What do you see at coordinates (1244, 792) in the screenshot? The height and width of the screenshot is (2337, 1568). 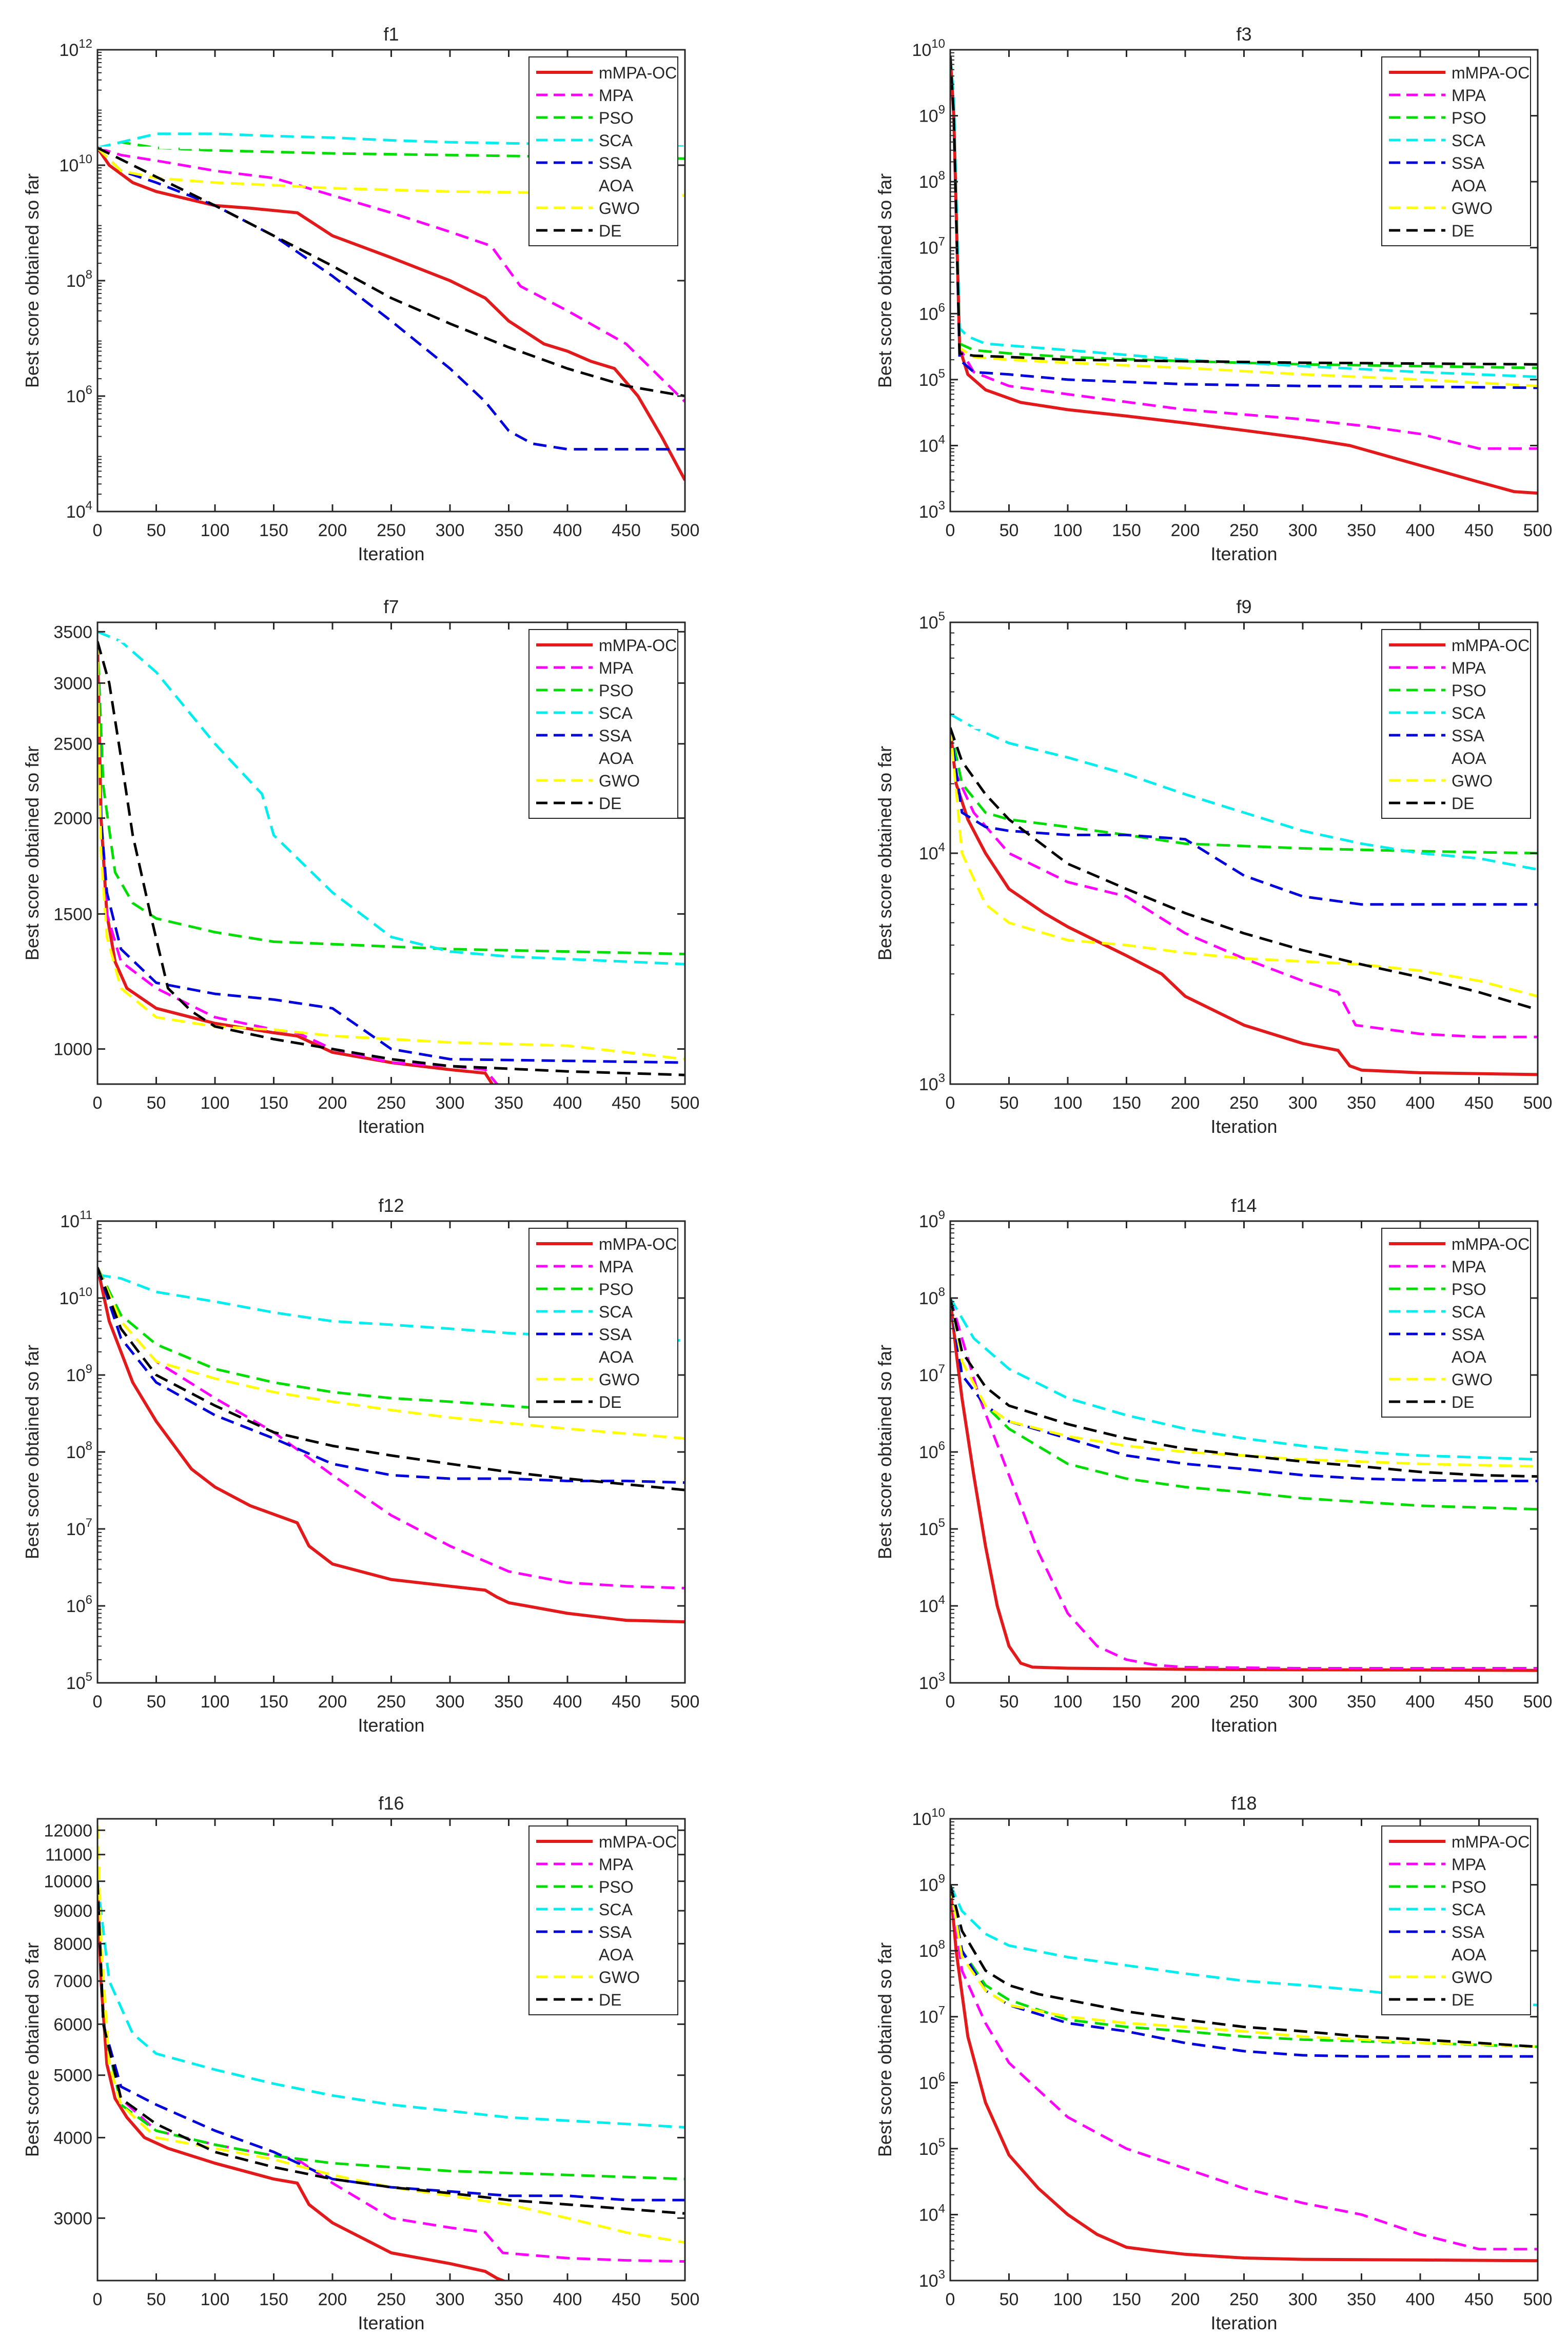 I see `chart-f9-series-sca` at bounding box center [1244, 792].